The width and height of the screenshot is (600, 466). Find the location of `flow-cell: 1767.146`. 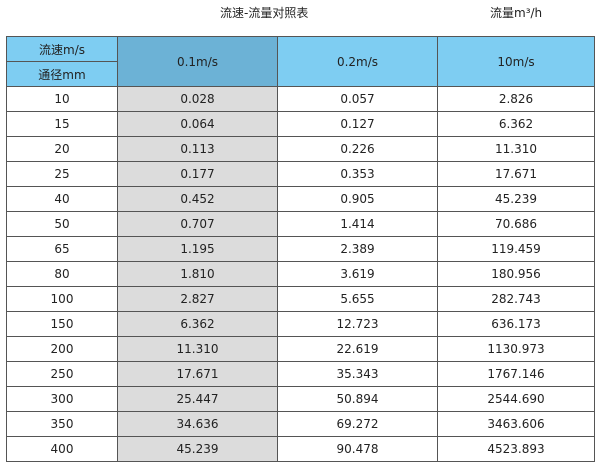

flow-cell: 1767.146 is located at coordinates (516, 374).